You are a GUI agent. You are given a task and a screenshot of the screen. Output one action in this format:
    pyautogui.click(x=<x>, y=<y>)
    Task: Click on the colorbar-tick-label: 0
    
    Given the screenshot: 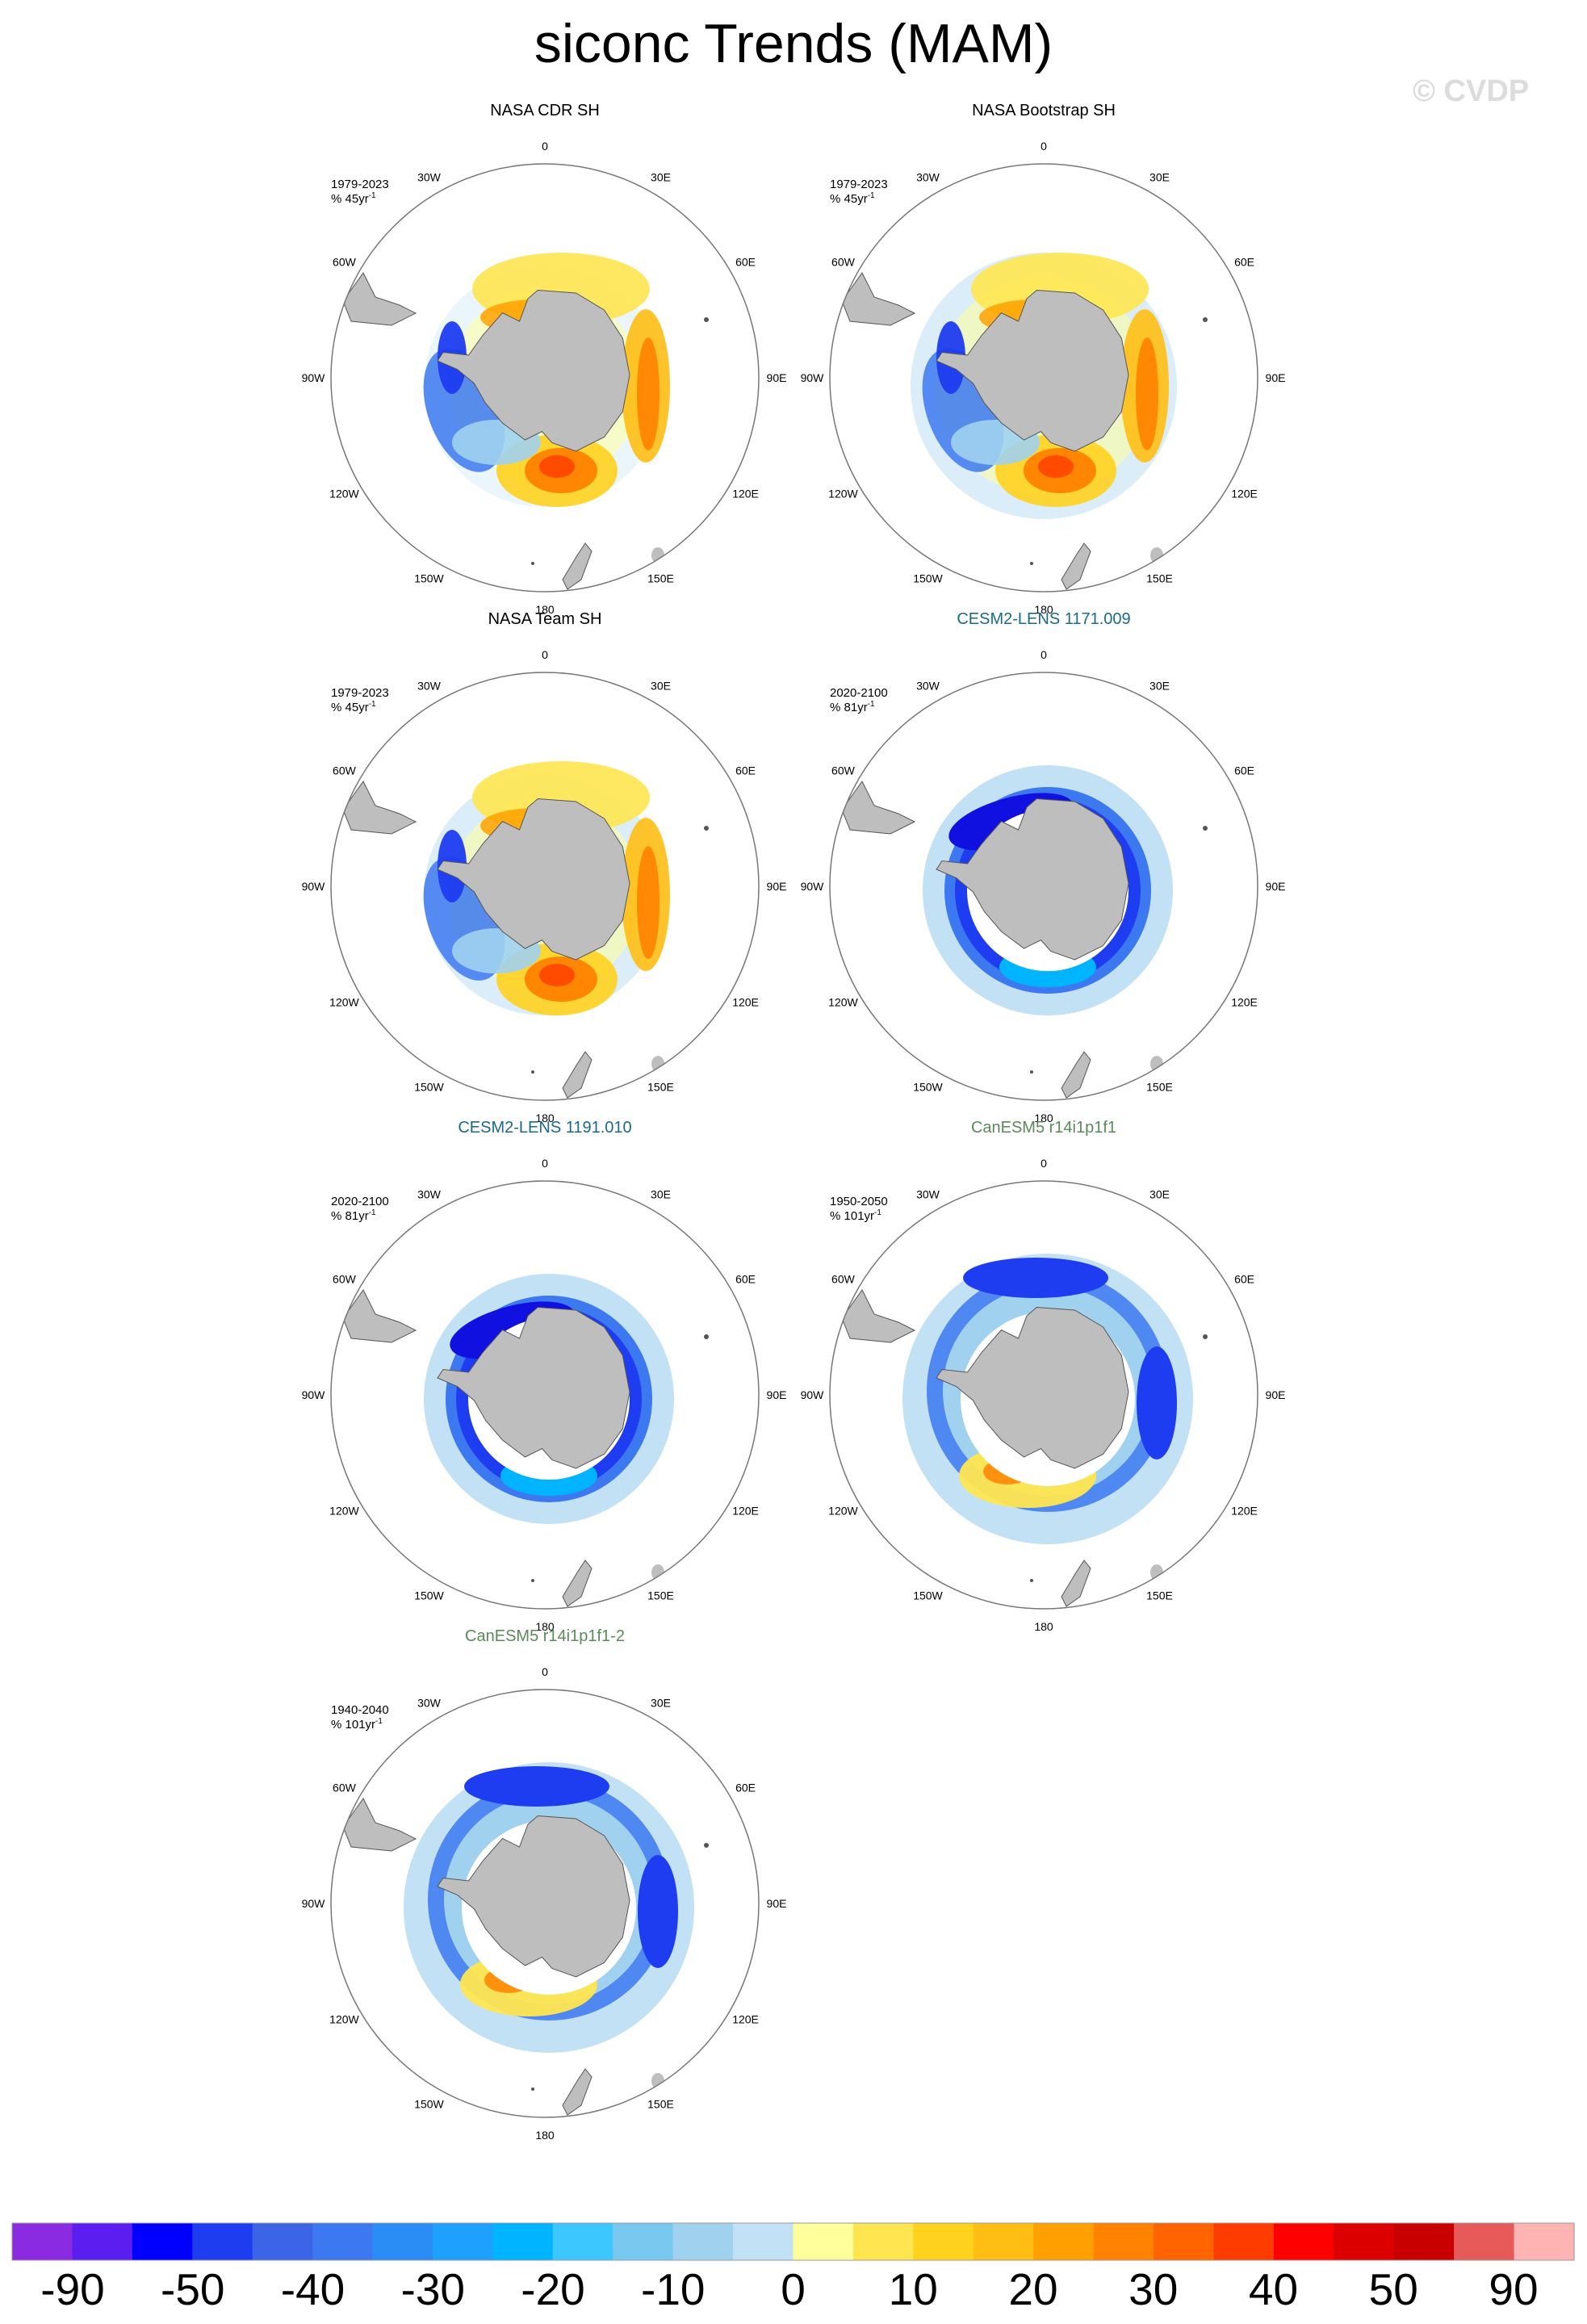 What is the action you would take?
    pyautogui.click(x=793, y=2289)
    